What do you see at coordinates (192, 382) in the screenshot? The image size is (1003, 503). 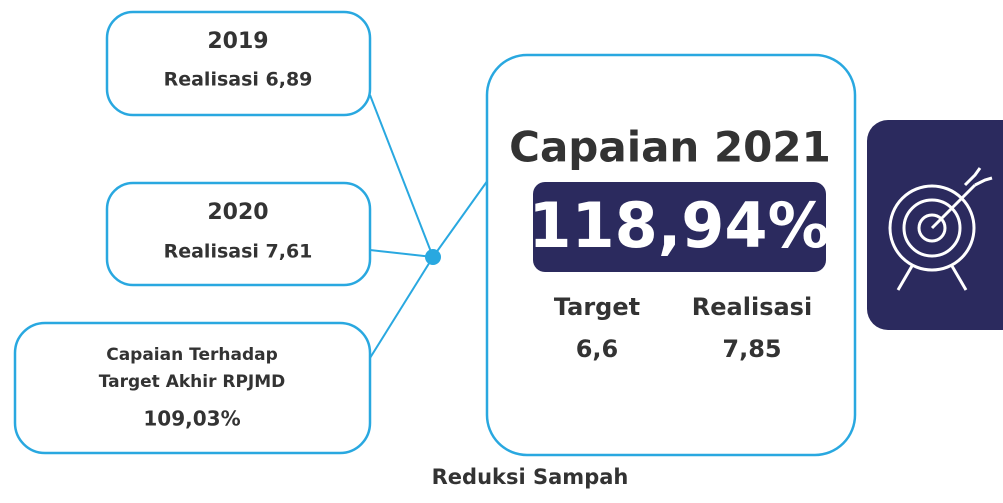 I see `rpjmd-line: Target Akhir RPJMD` at bounding box center [192, 382].